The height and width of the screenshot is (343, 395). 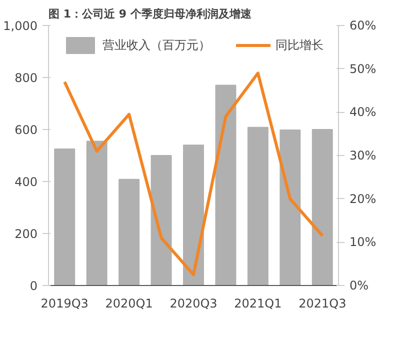 I want to click on legend-label: 同比增长, so click(x=300, y=45).